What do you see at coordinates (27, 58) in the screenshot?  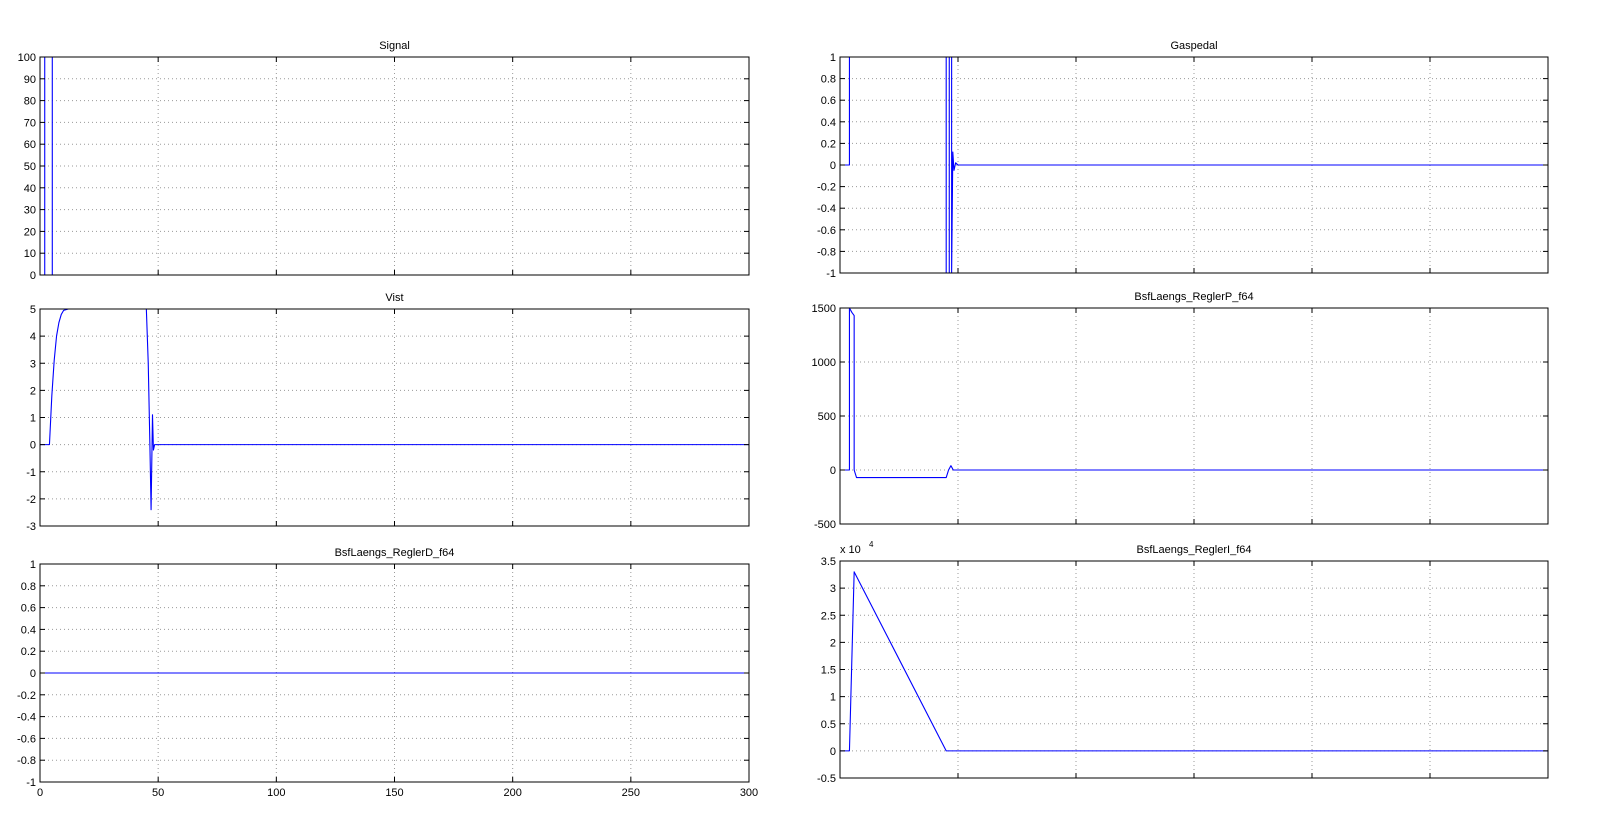 I see `y-tick-label: 100` at bounding box center [27, 58].